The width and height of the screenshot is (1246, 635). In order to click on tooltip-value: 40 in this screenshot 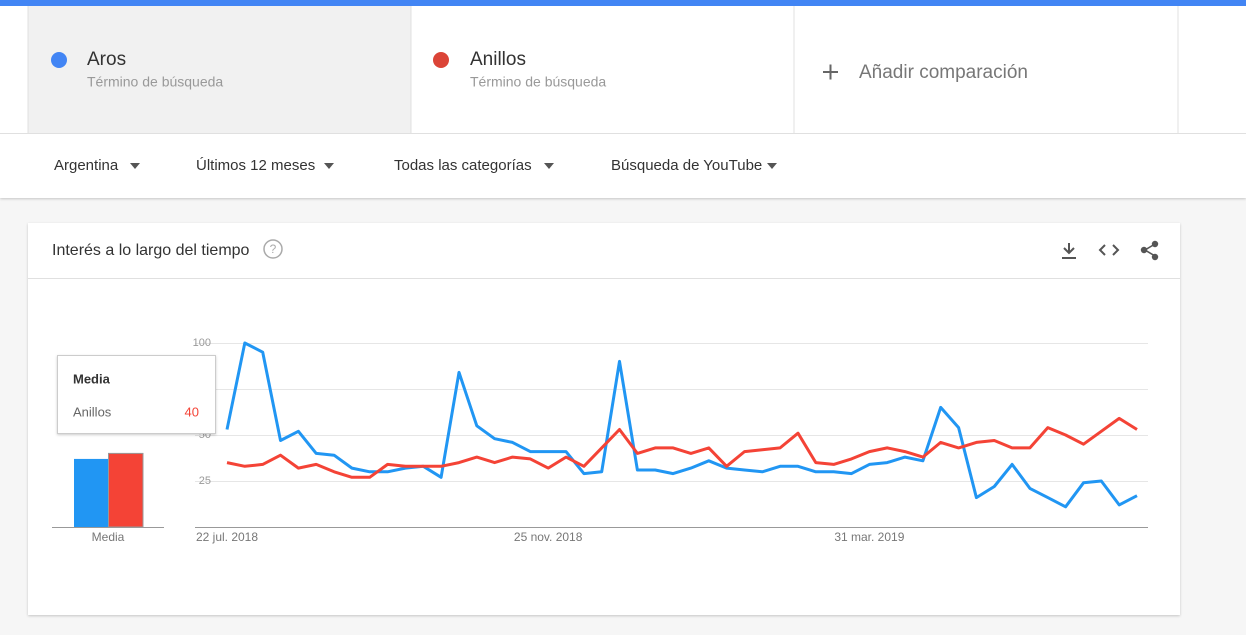, I will do `click(192, 411)`.